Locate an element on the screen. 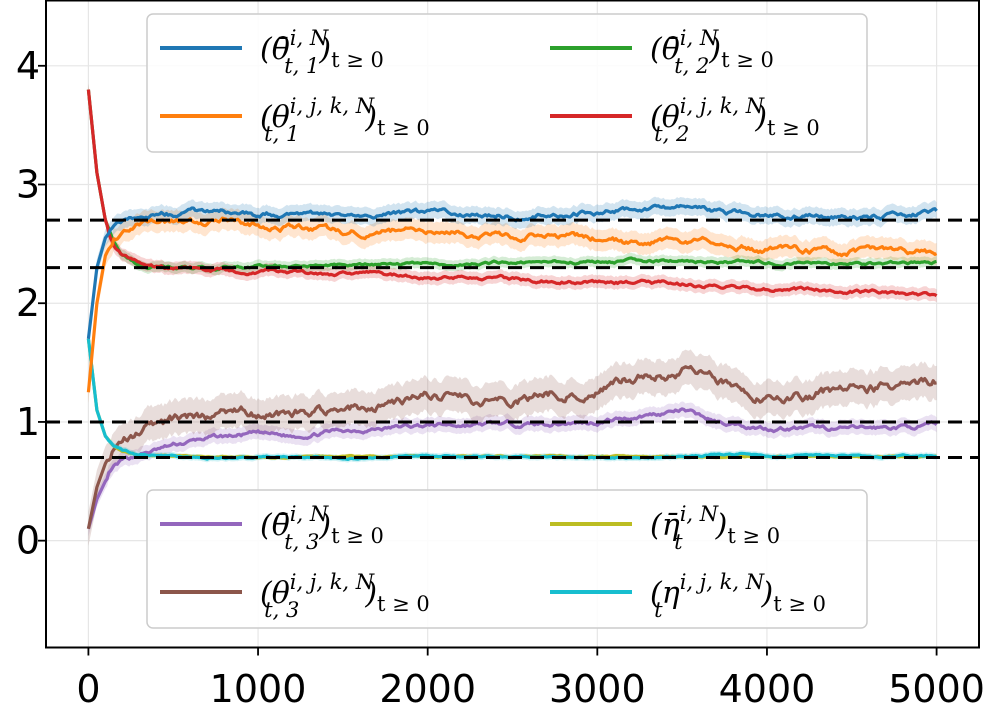  x-tick-label: 0 is located at coordinates (88, 688).